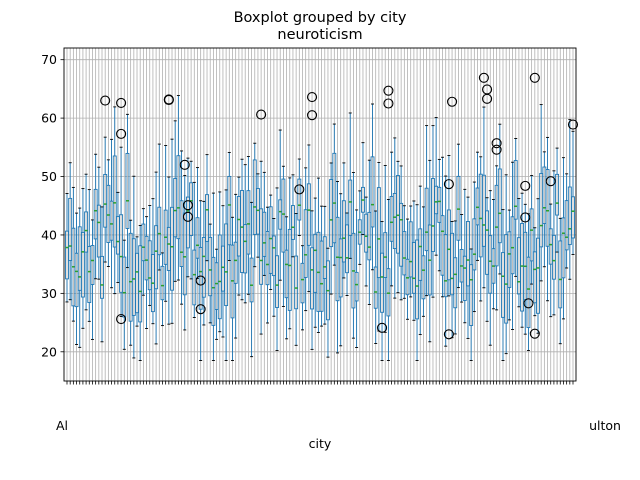 The height and width of the screenshot is (480, 640). What do you see at coordinates (49, 59) in the screenshot?
I see `y-tick-label: 70` at bounding box center [49, 59].